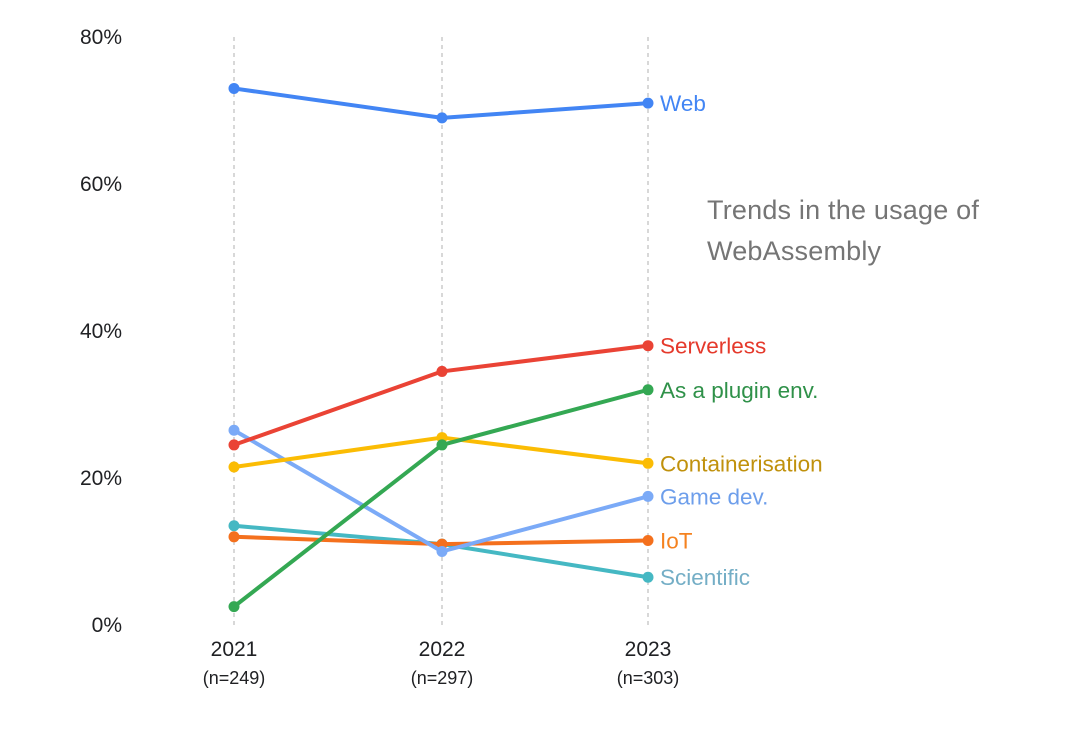 This screenshot has width=1068, height=730. I want to click on chart-title: Trends in the usage of WebAssembly, so click(843, 231).